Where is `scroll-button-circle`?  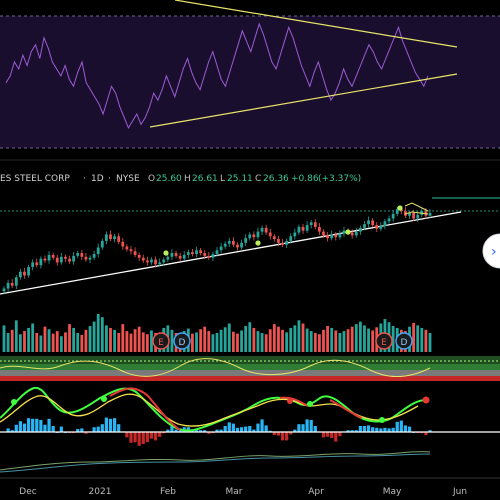 scroll-button-circle is located at coordinates (491, 251).